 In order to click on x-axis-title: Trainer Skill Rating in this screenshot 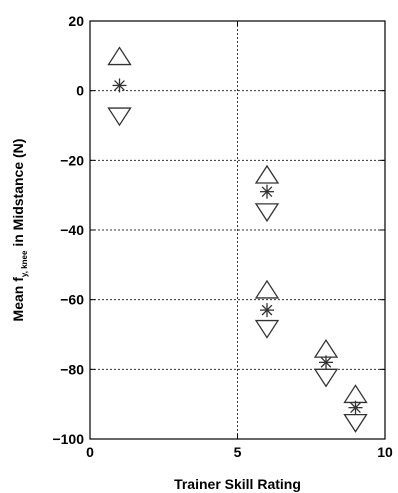, I will do `click(237, 484)`.